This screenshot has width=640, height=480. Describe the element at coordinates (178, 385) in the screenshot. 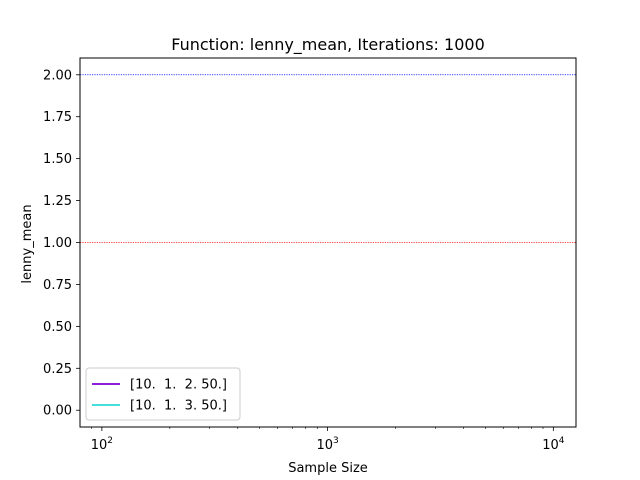

I see `legend-label-0: [10. 1. 2. 50.]` at that location.